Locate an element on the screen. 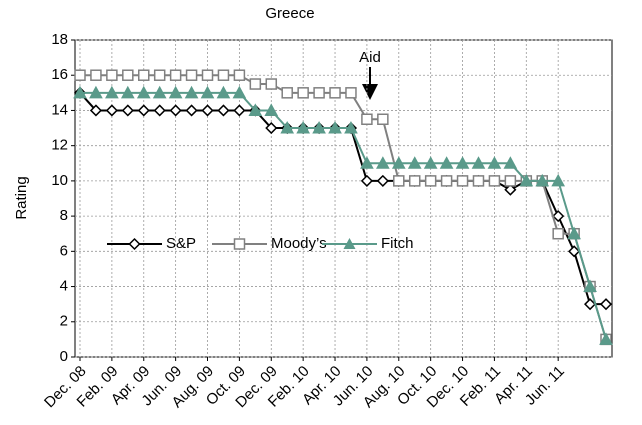  chart-title: Greece is located at coordinates (289, 13).